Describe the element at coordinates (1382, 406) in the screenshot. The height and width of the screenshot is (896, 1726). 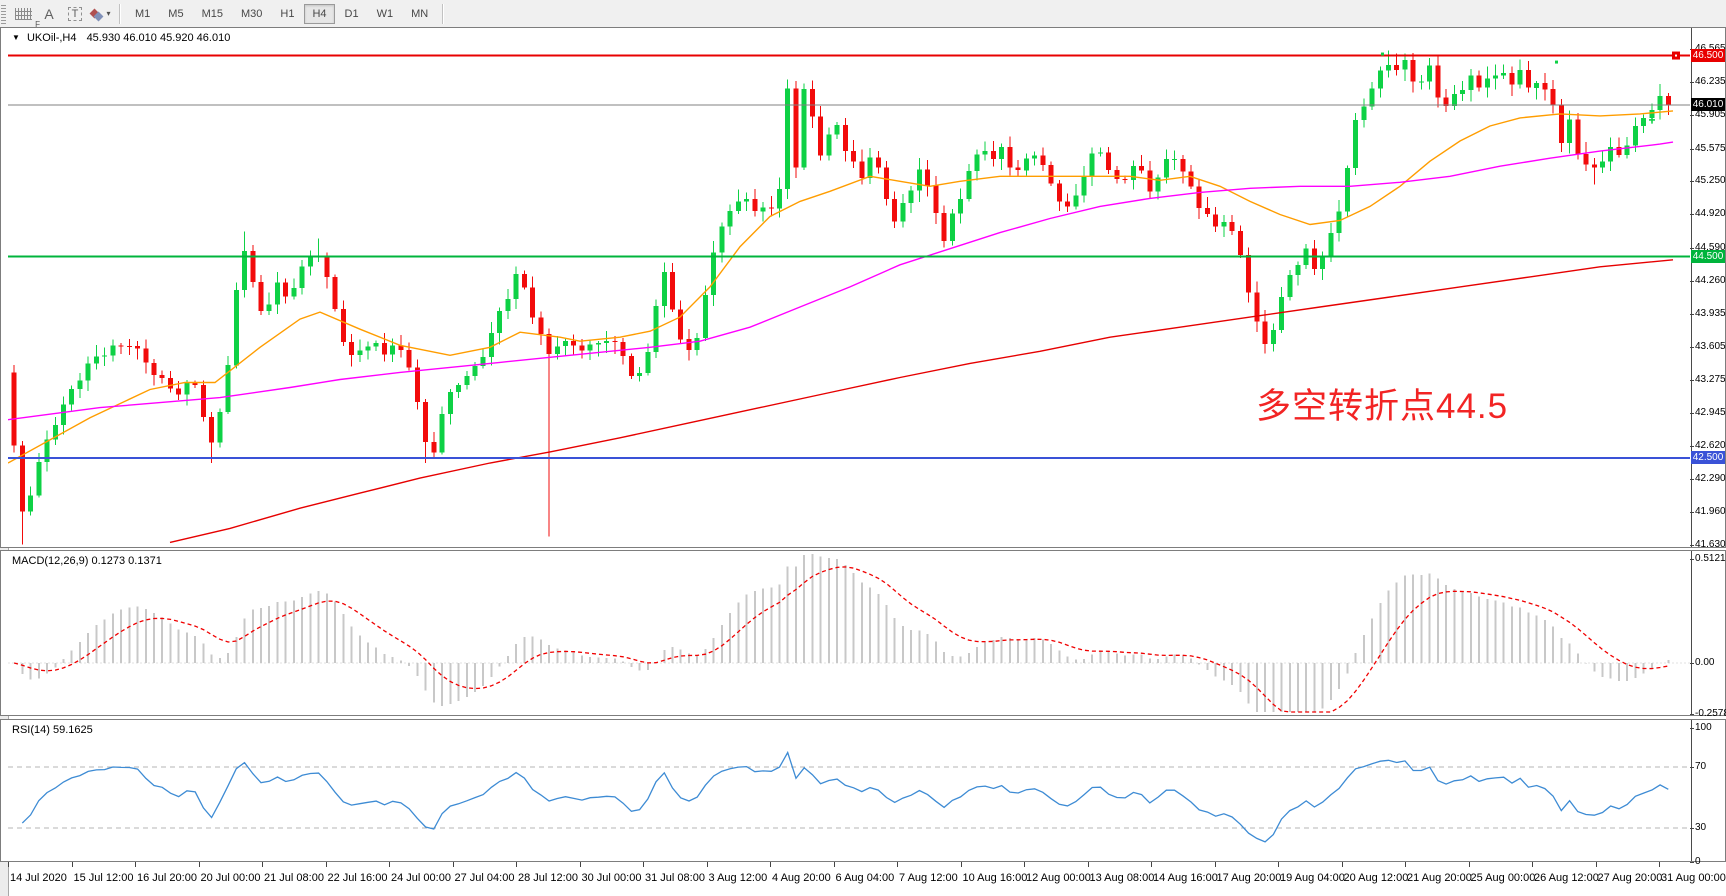
I see `text-annotation: 多空转折点44.5` at that location.